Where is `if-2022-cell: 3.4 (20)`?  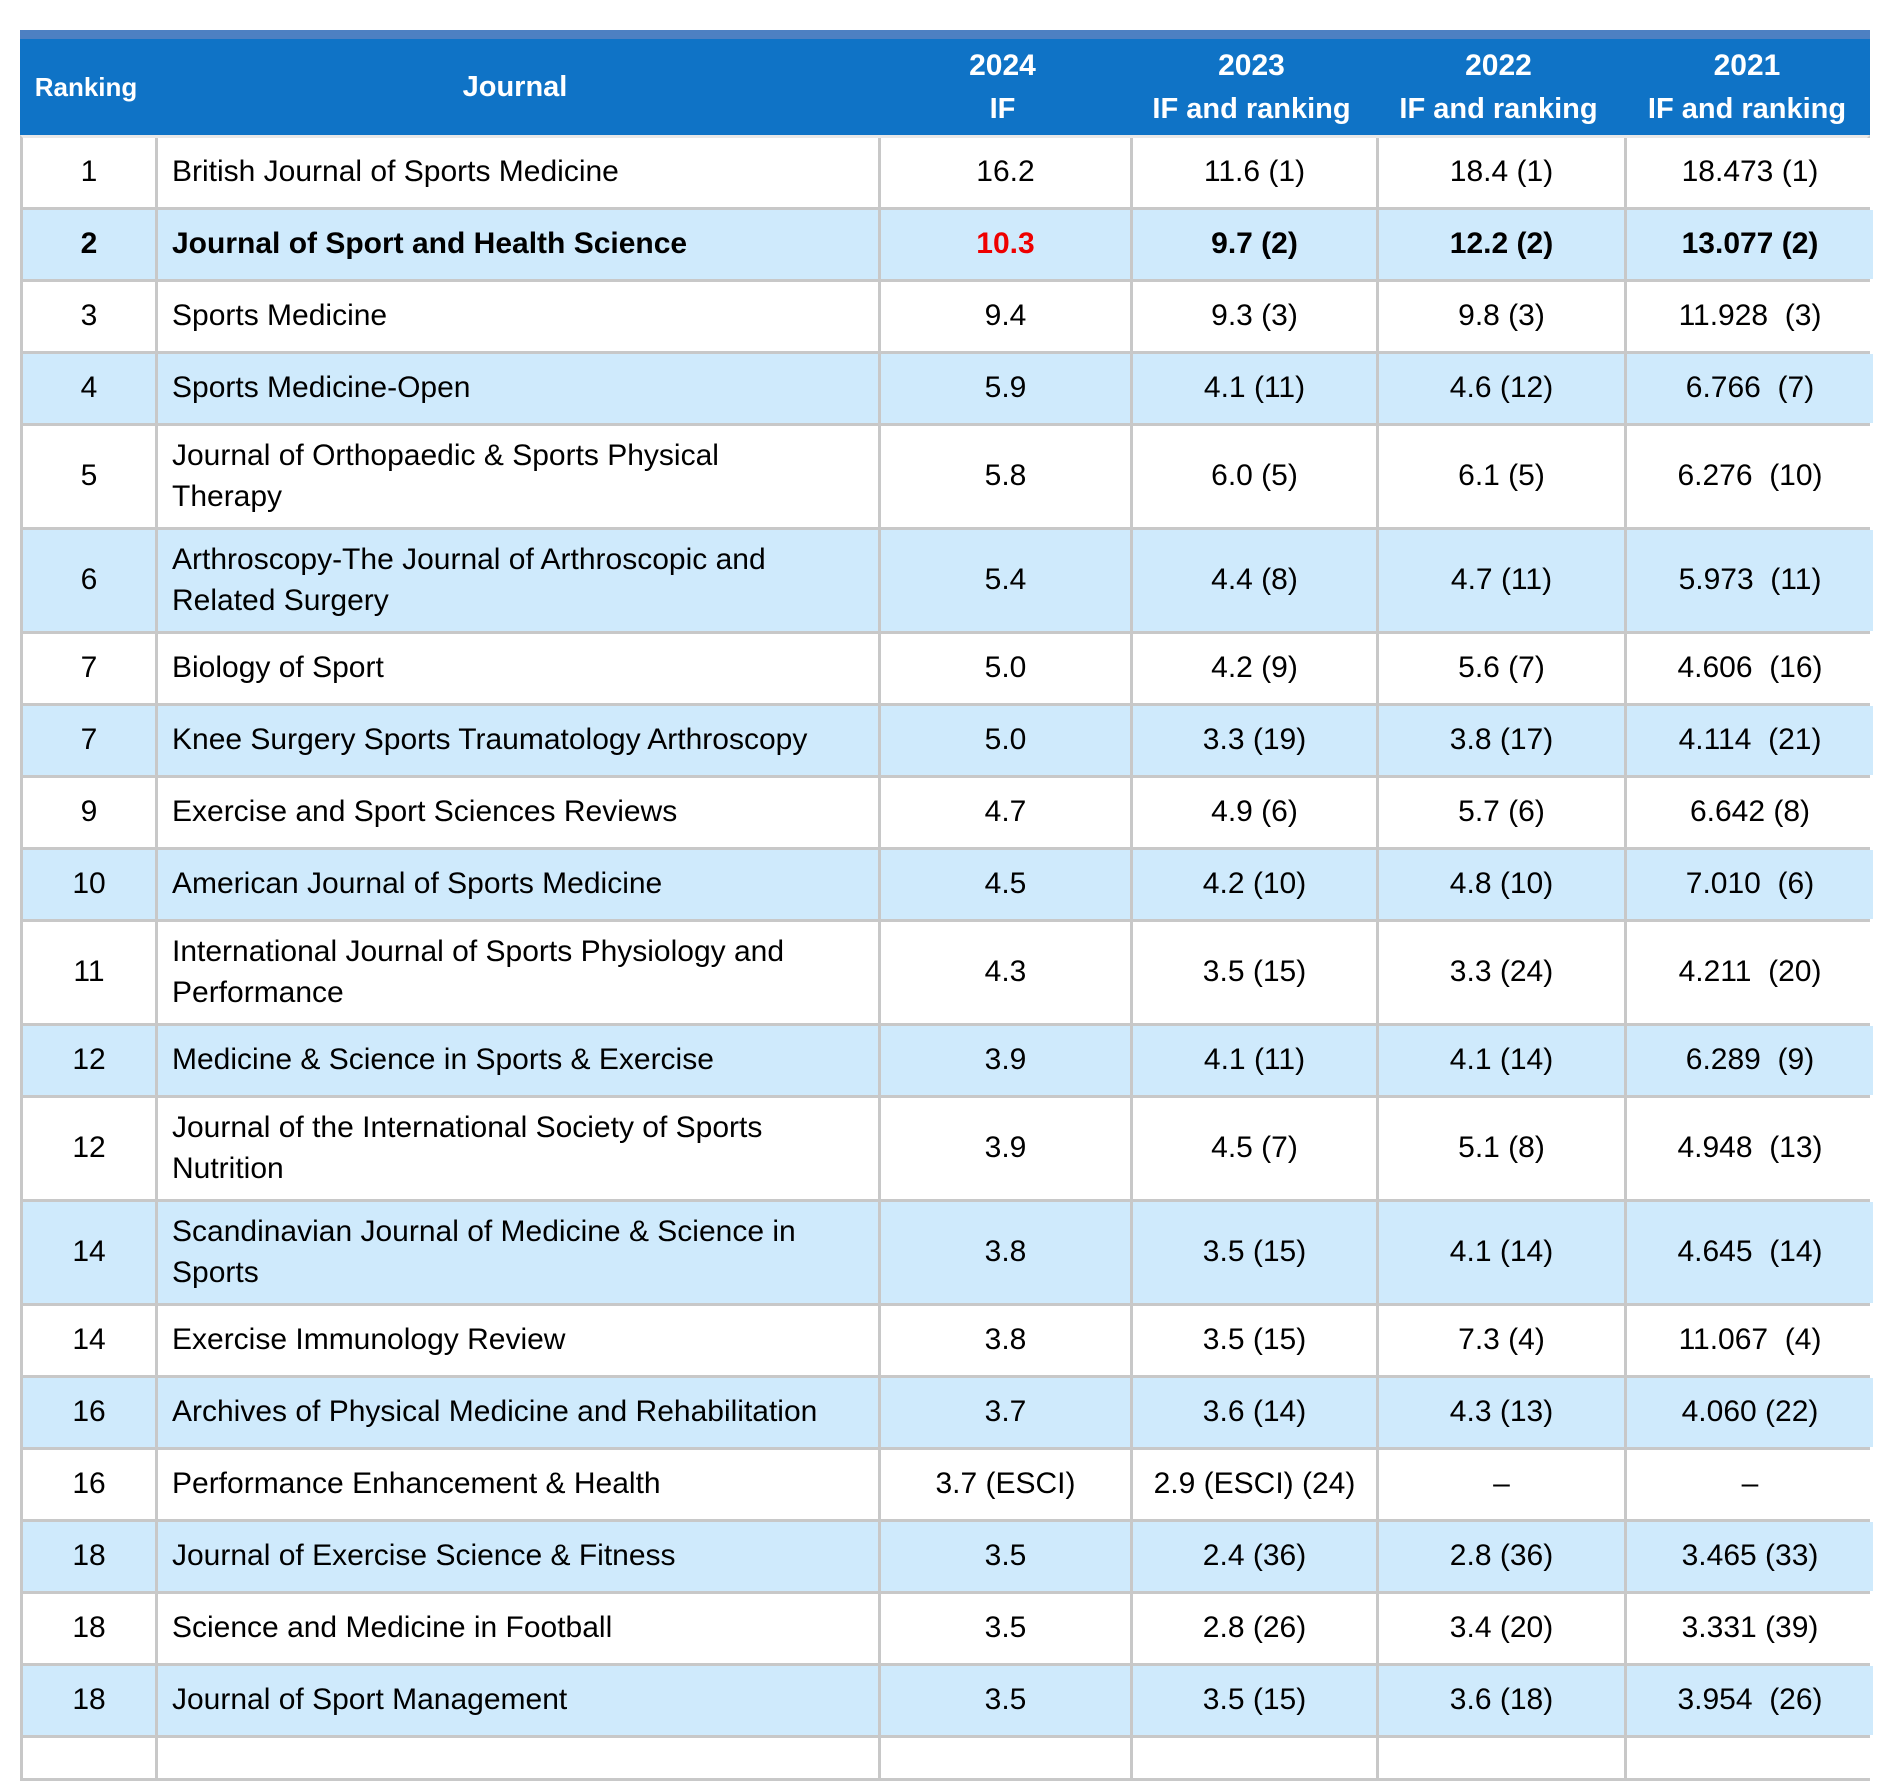 if-2022-cell: 3.4 (20) is located at coordinates (1501, 1628).